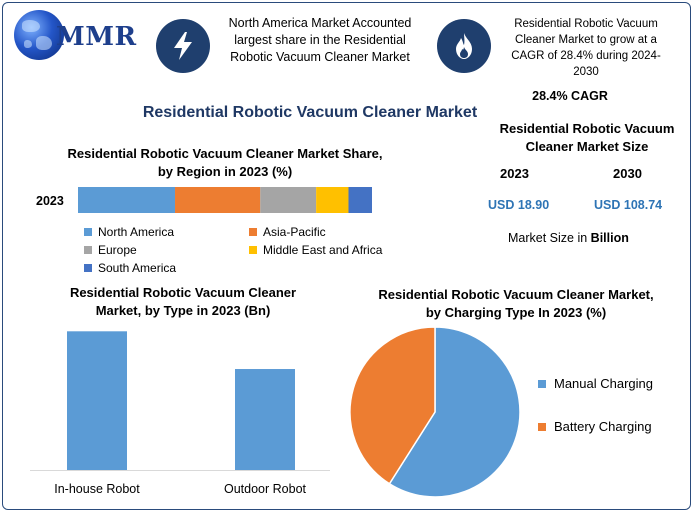 This screenshot has width=693, height=512. Describe the element at coordinates (97, 489) in the screenshot. I see `type-category-label-inhouse: In-house Robot` at that location.